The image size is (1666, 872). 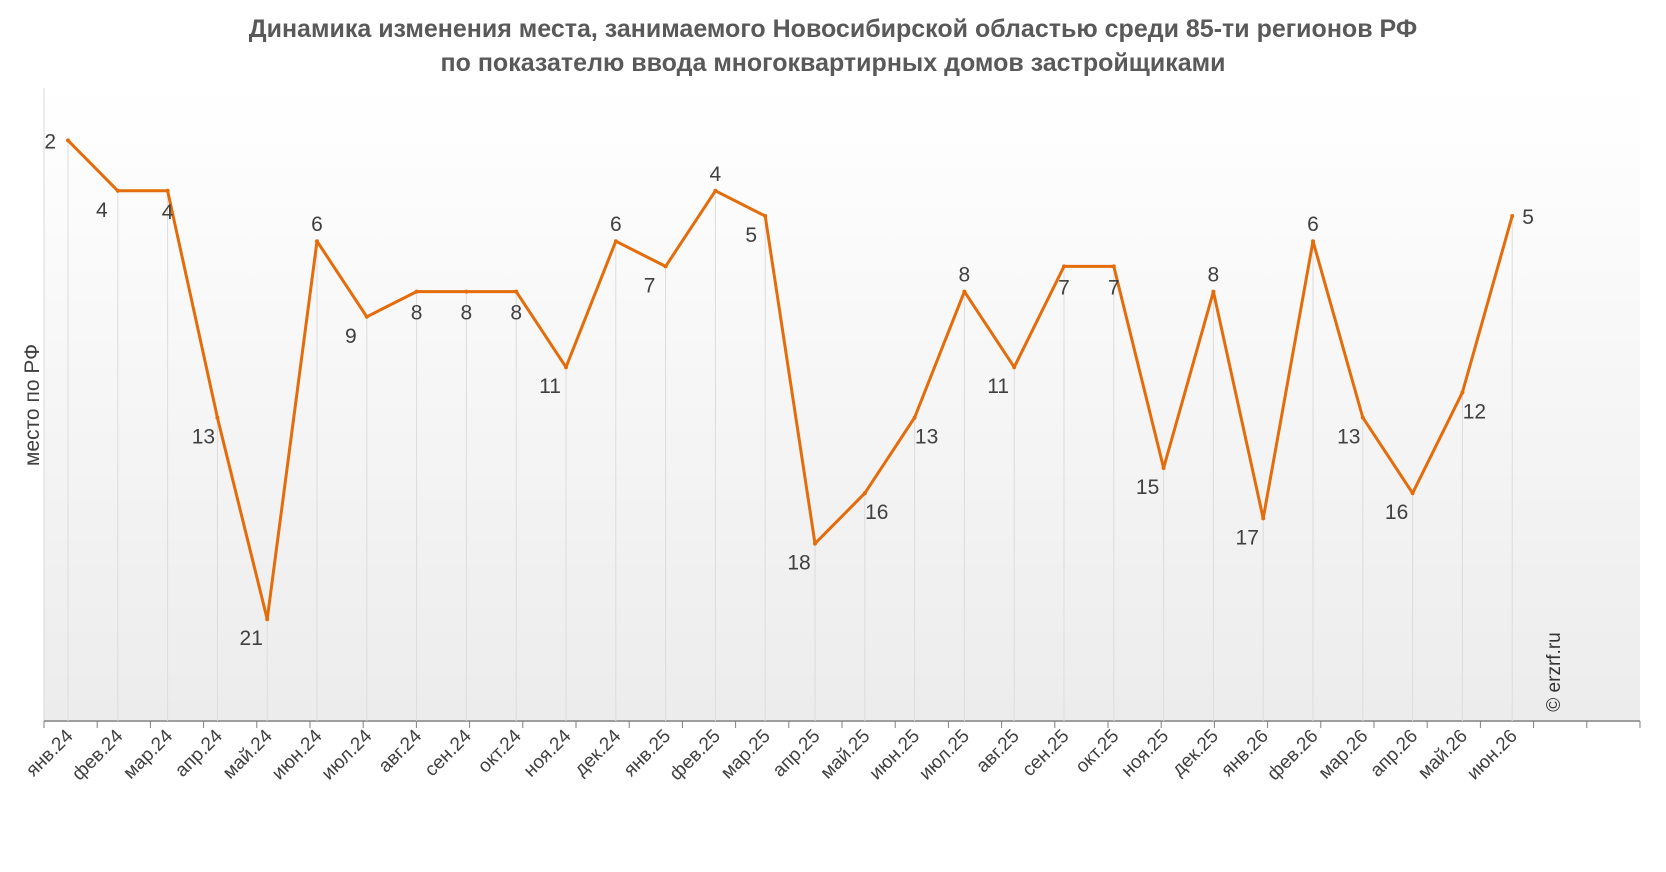 What do you see at coordinates (1113, 266) in the screenshot?
I see `data-point-окт.25` at bounding box center [1113, 266].